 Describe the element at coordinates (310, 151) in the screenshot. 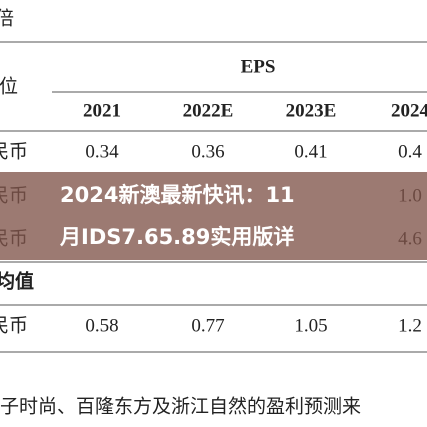

I see `cell: 0.41` at that location.